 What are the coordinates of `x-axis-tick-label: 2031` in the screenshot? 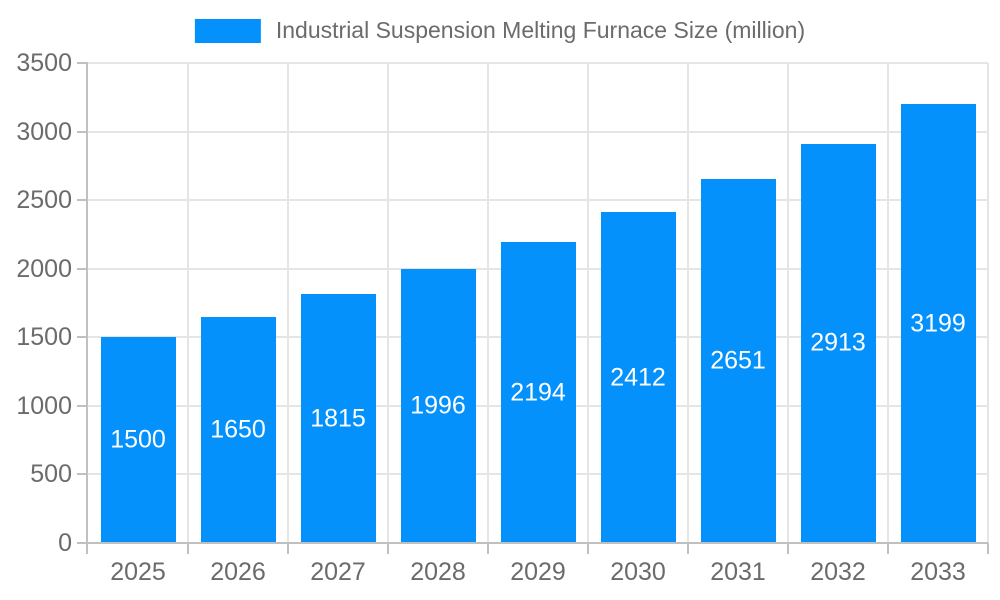 It's located at (738, 572).